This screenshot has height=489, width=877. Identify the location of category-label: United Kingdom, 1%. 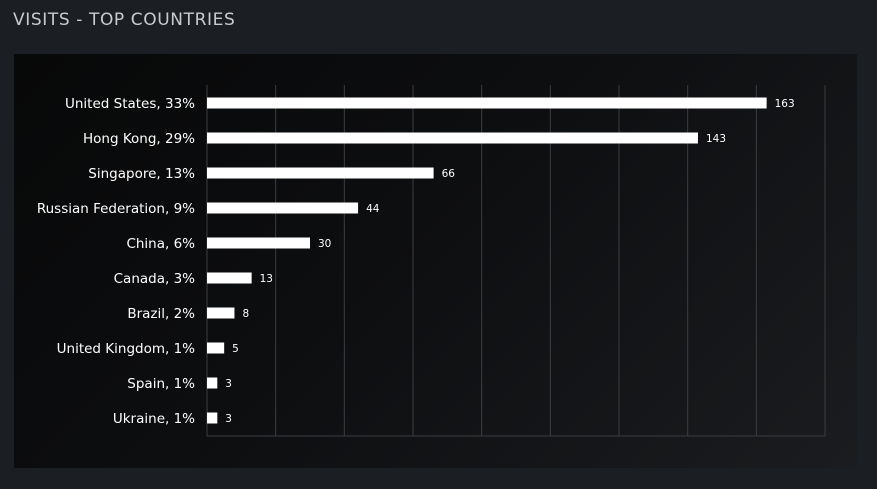
(126, 349).